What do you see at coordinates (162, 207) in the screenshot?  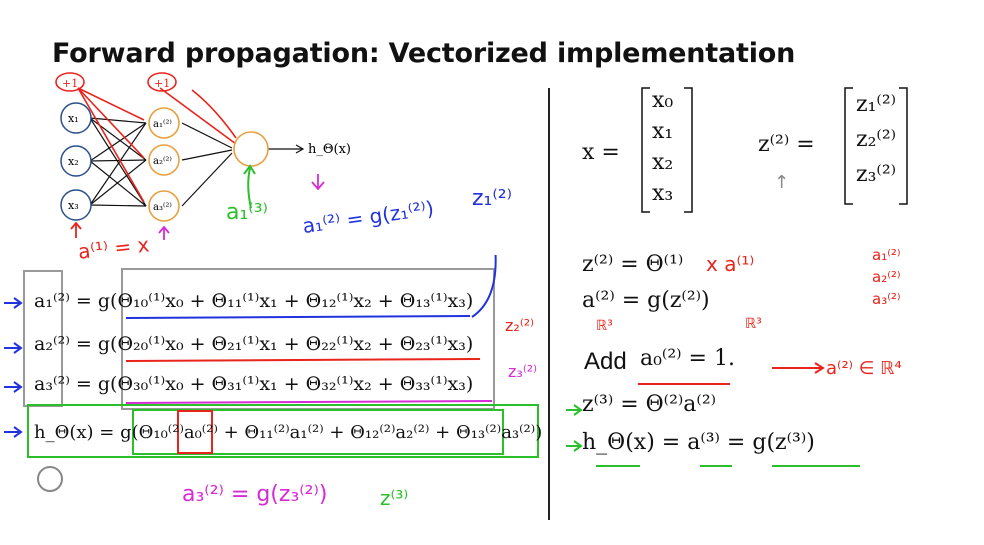 I see `node-a3: a₃⁽²⁾` at bounding box center [162, 207].